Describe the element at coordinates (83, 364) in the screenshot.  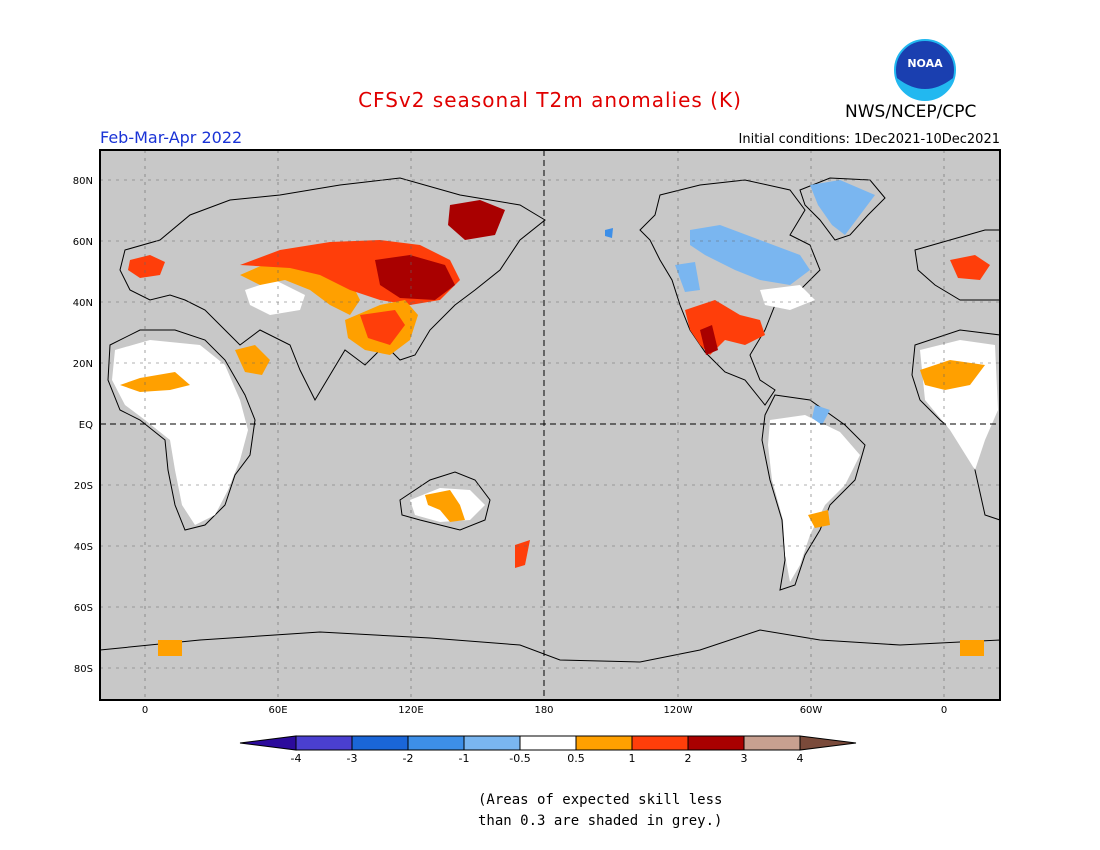
I see `lat-label: 20N` at that location.